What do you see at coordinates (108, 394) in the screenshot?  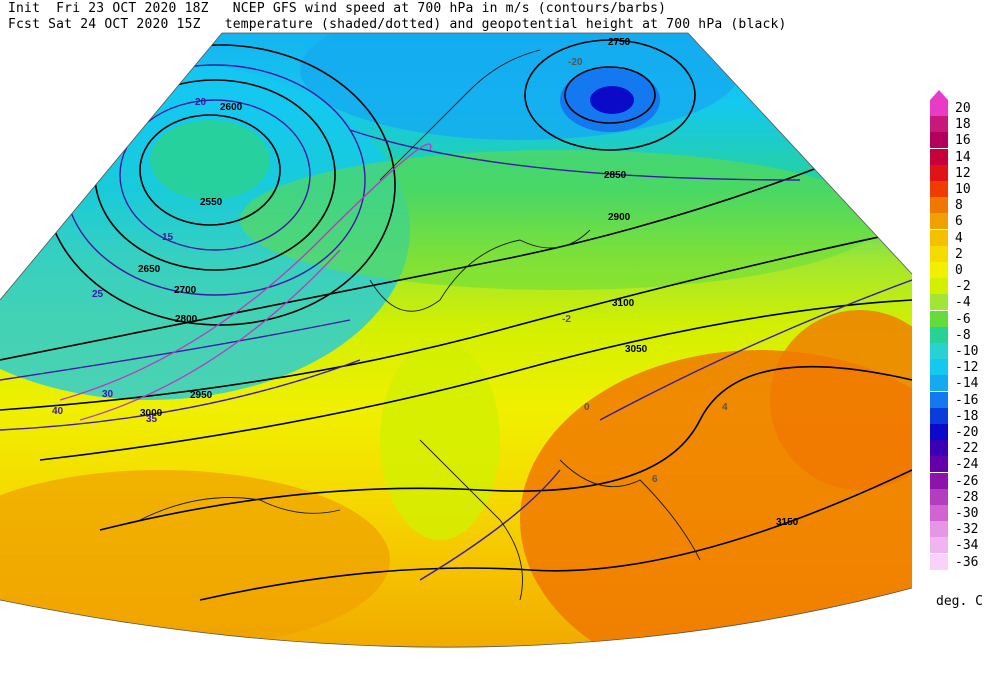 I see `wind-label: 30` at bounding box center [108, 394].